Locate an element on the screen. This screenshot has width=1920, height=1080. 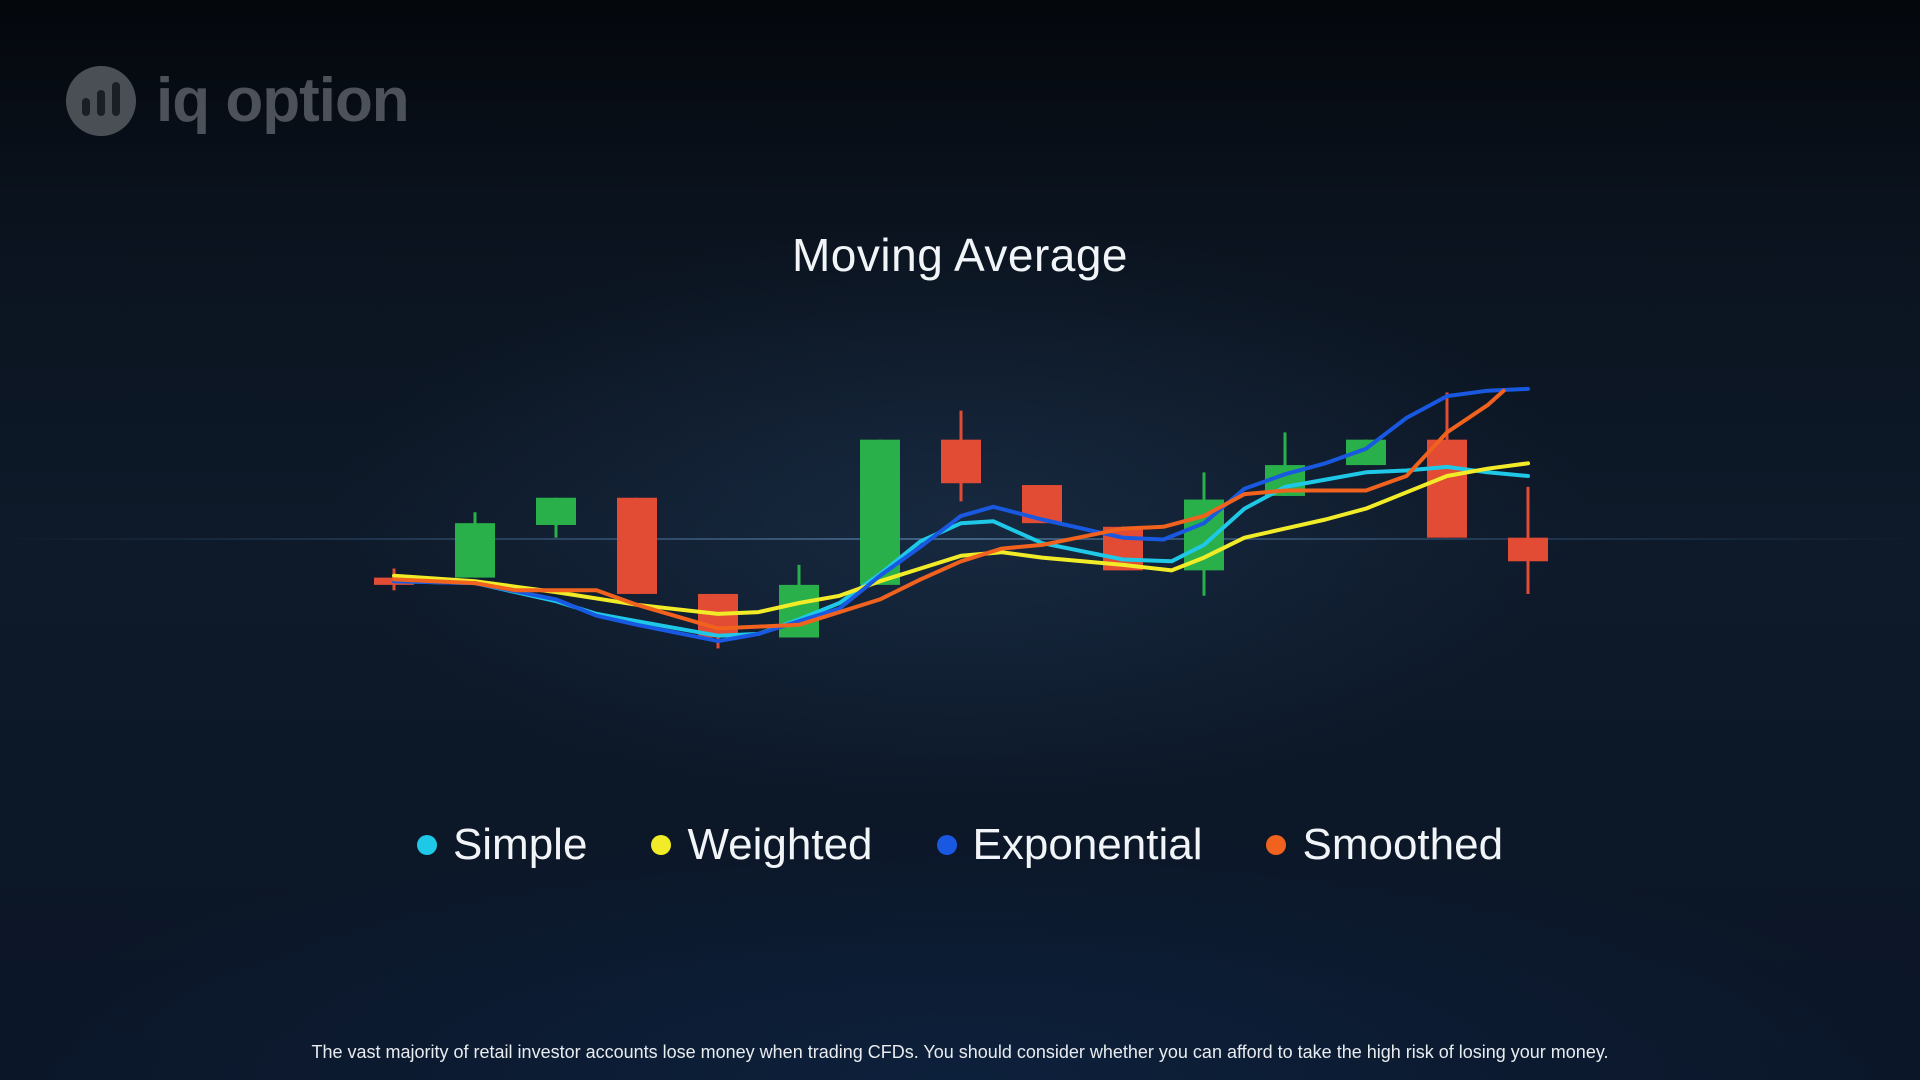
legend-dot-exponential is located at coordinates (946, 845).